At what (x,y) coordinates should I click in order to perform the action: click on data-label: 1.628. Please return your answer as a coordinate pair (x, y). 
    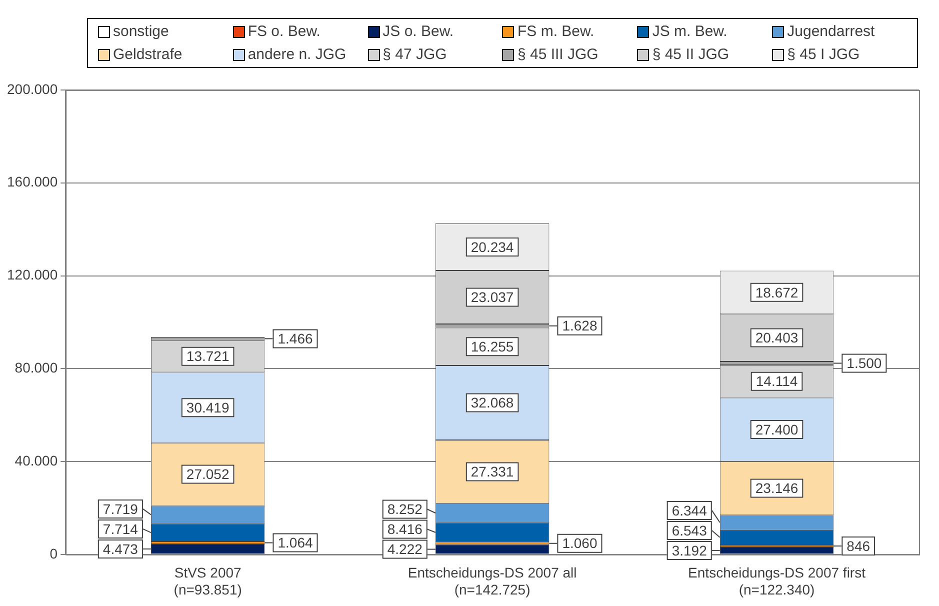
    Looking at the image, I should click on (580, 326).